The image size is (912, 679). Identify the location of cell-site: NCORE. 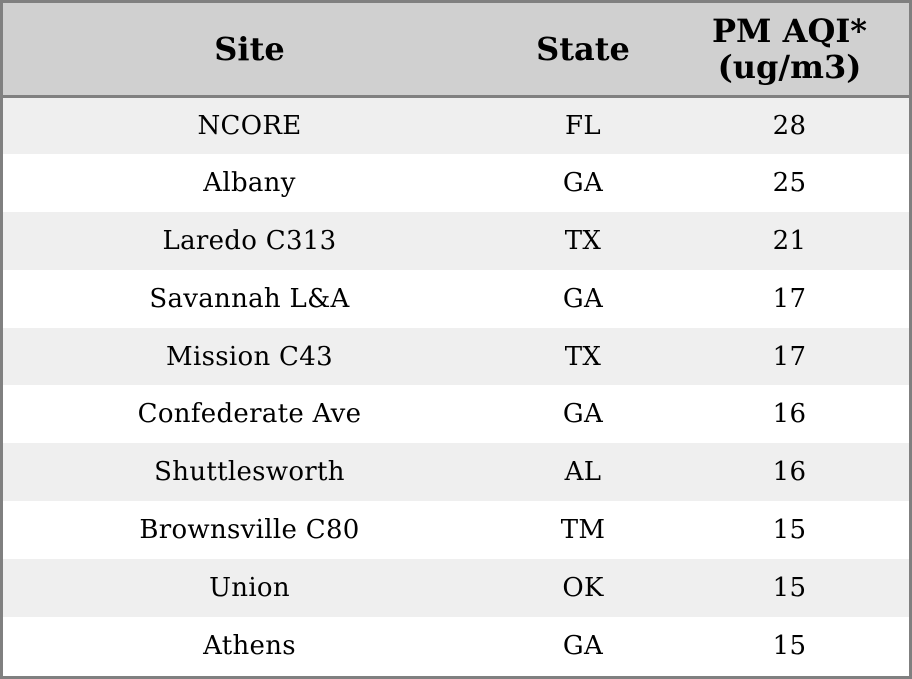
(249, 125).